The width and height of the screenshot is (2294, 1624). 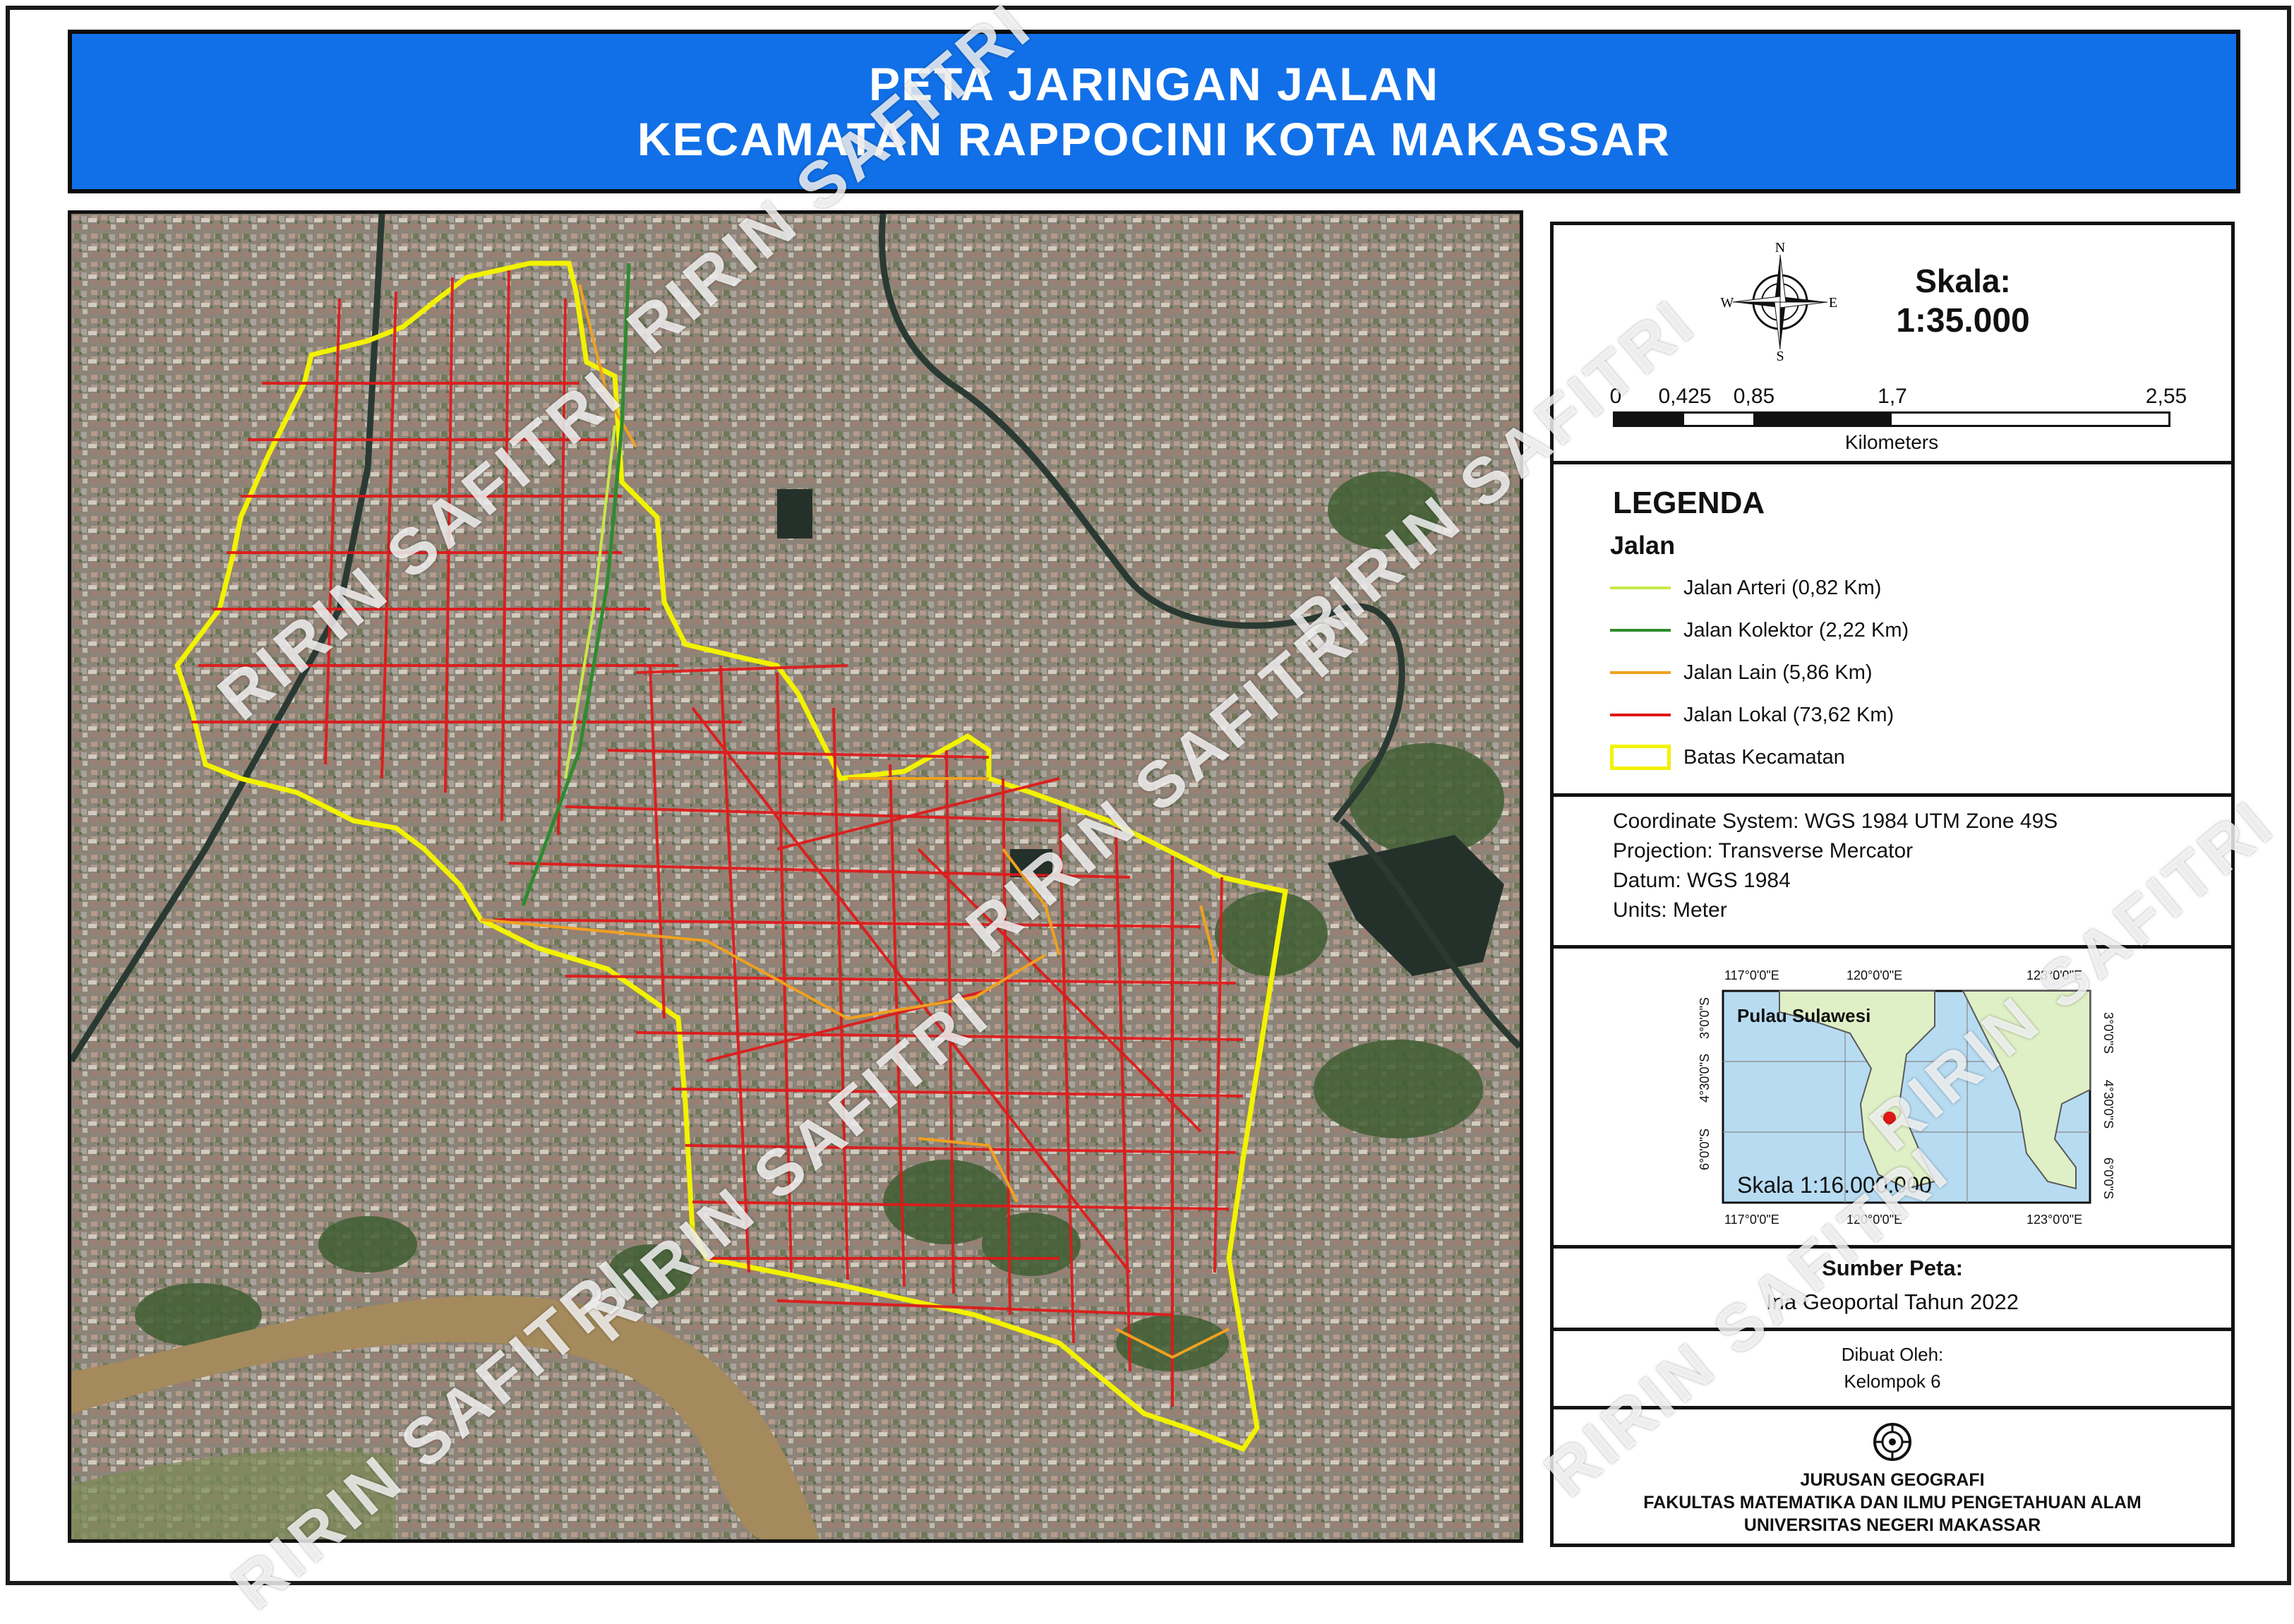 I want to click on units: Units: Meter, so click(x=1670, y=910).